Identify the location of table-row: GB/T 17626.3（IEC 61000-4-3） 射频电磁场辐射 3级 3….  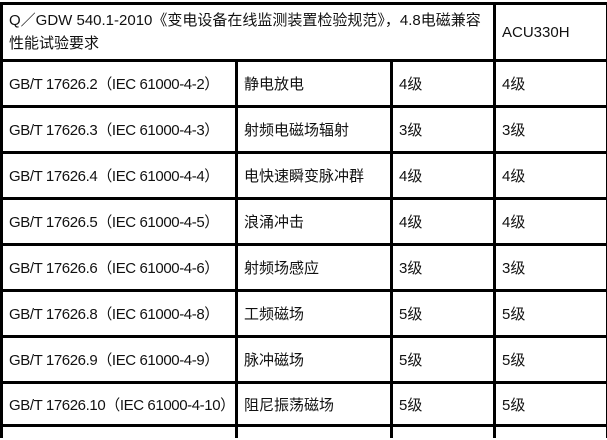
(303, 129).